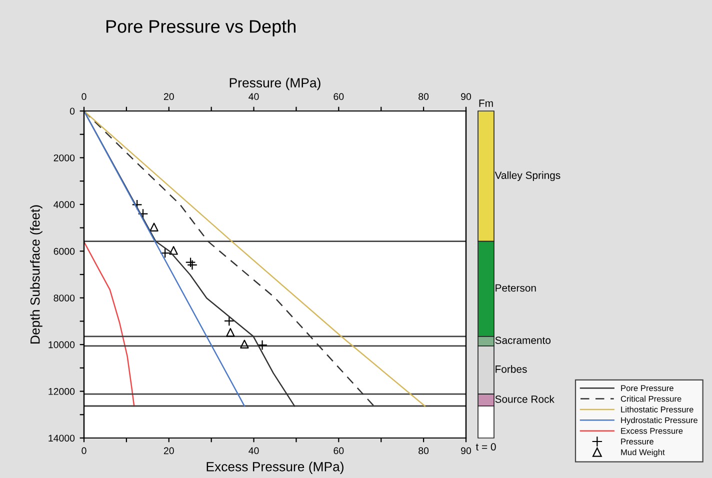 The width and height of the screenshot is (712, 478). What do you see at coordinates (486, 103) in the screenshot?
I see `chart-title: Fm` at bounding box center [486, 103].